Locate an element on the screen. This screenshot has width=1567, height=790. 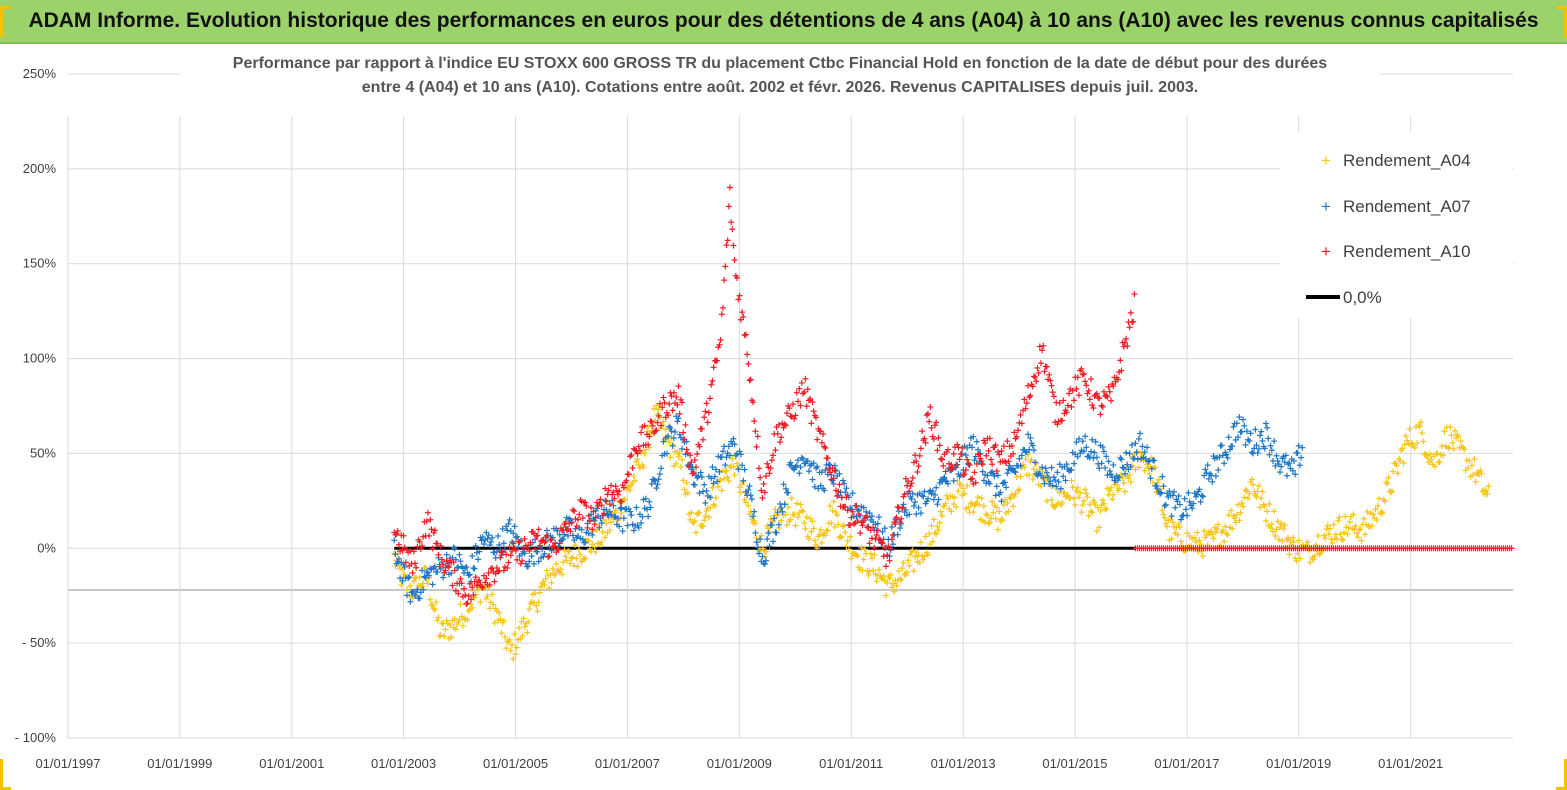
y-tick-label: 50% is located at coordinates (43, 452).